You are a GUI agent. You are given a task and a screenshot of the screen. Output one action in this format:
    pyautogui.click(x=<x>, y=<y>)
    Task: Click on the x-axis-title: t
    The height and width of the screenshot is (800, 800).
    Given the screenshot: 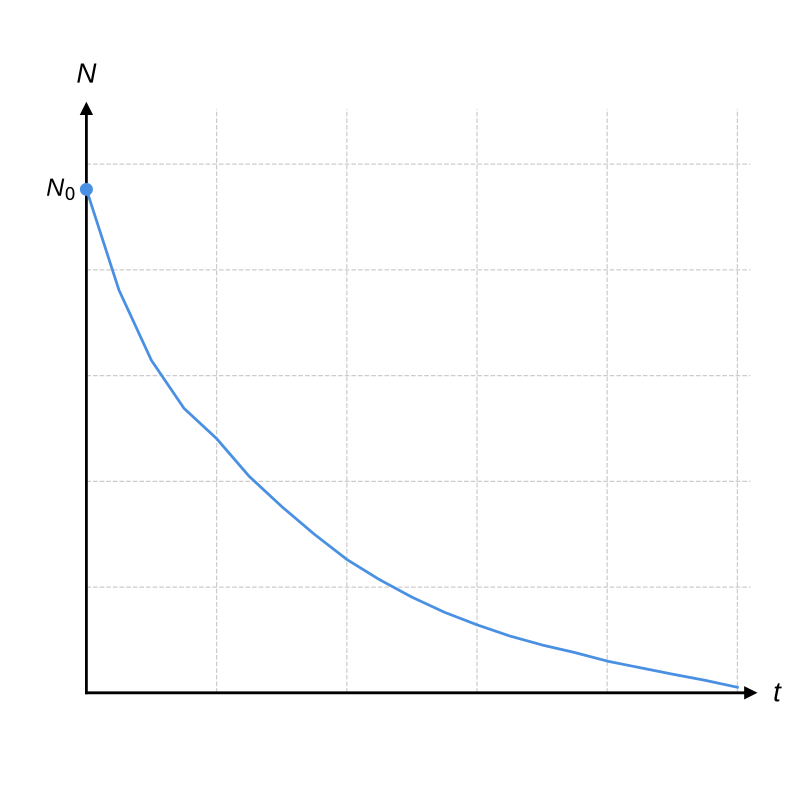 What is the action you would take?
    pyautogui.click(x=778, y=692)
    